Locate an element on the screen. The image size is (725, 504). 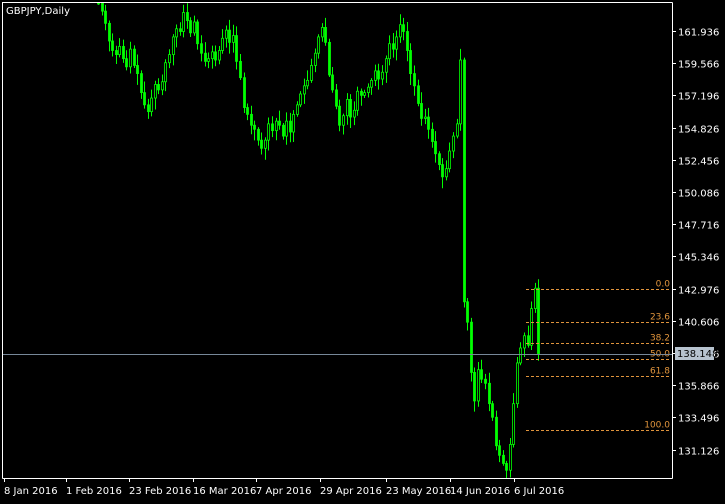
time-tick-label: 23 Feb 2016 is located at coordinates (160, 491).